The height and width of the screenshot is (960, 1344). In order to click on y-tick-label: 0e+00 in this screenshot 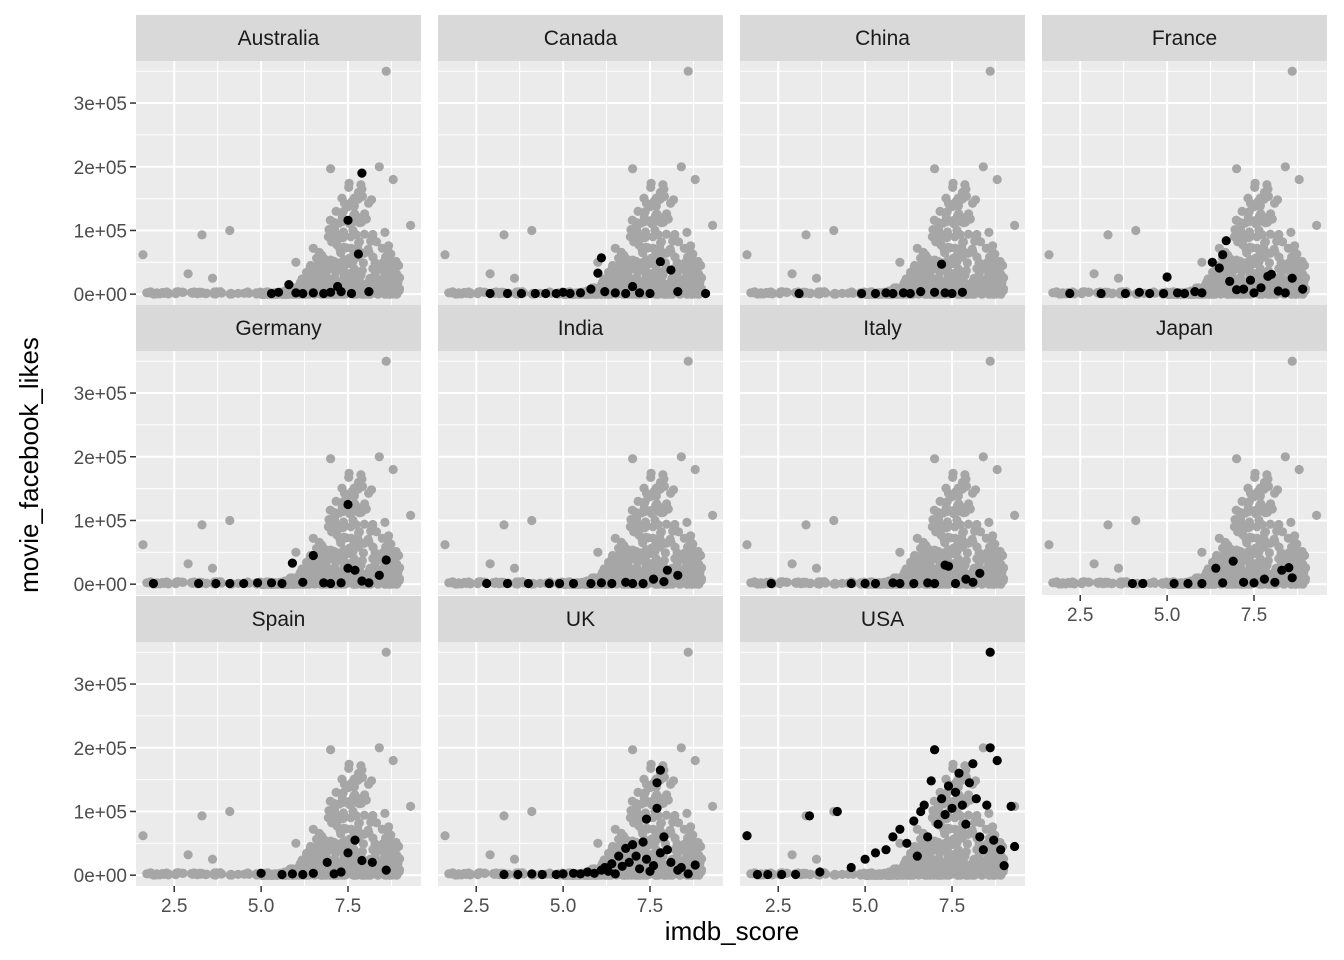, I will do `click(100, 585)`.